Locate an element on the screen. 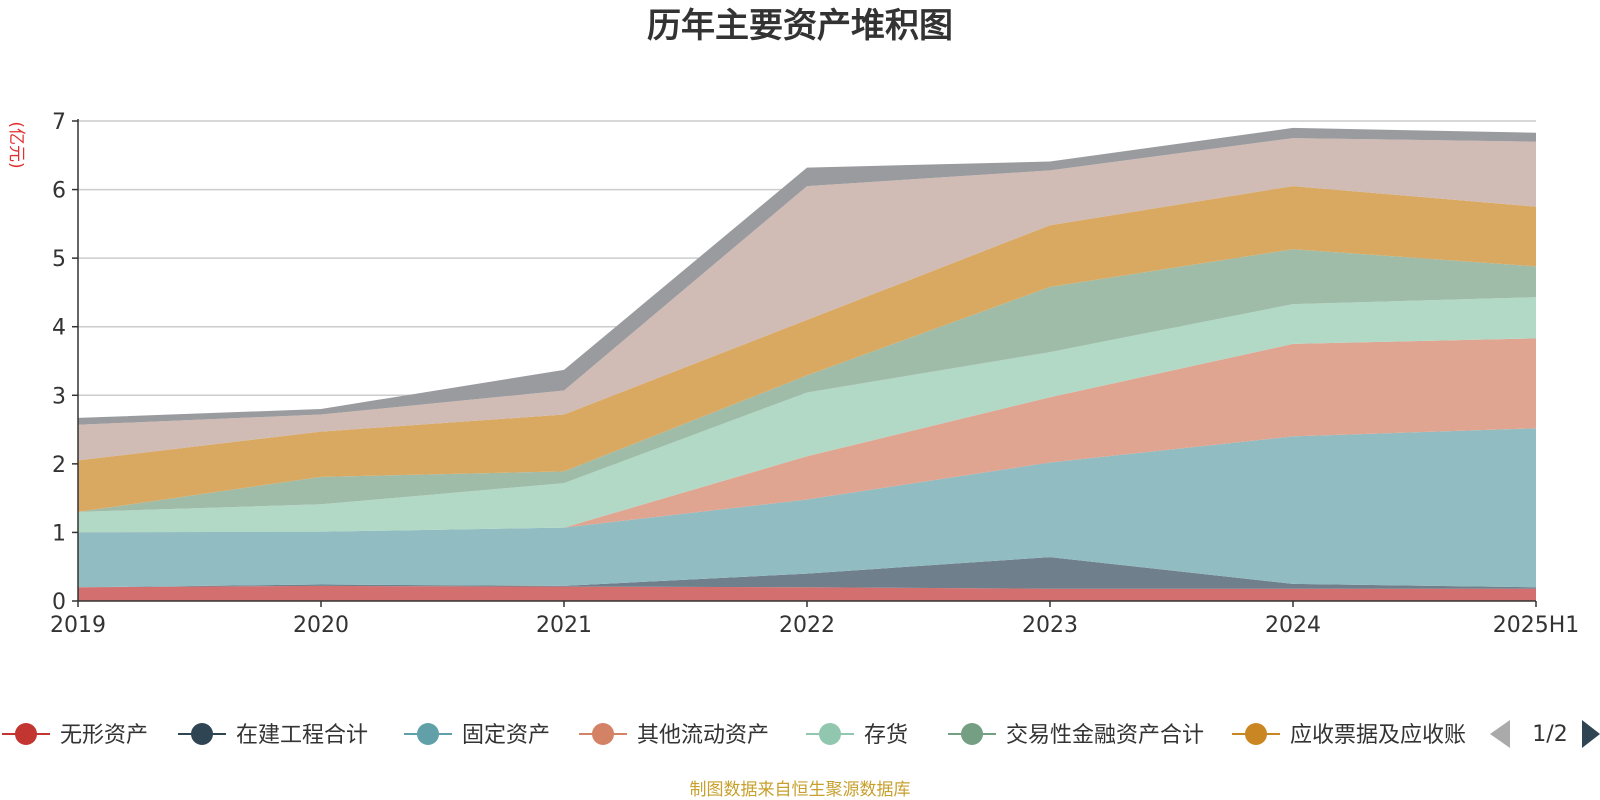 This screenshot has width=1600, height=800. legend-label-5: 交易性金融资产合计 is located at coordinates (1105, 735).